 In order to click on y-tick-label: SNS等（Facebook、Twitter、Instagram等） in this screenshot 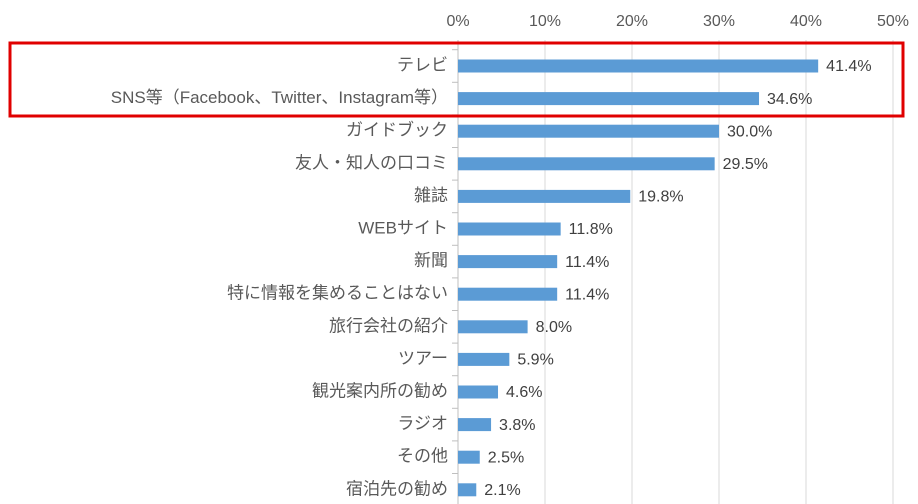, I will do `click(279, 97)`.